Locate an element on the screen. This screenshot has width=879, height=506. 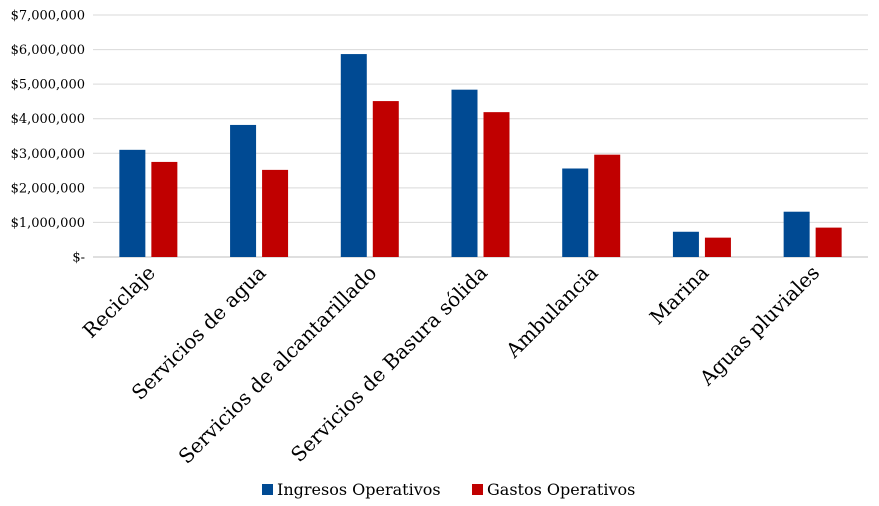
legend: Ingresos Operativos Gastos Operativos is located at coordinates (448, 489).